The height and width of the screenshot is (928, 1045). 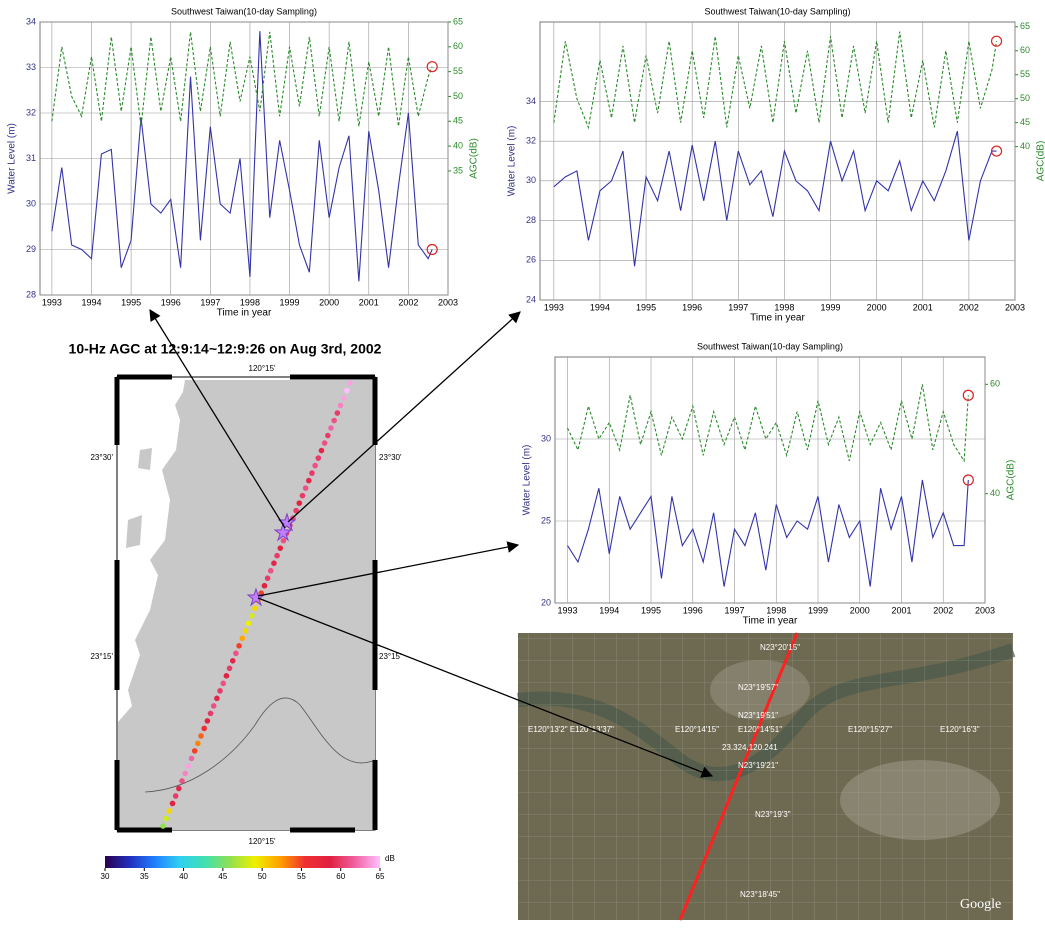 What do you see at coordinates (329, 302) in the screenshot?
I see `x-tick-label: 2000` at bounding box center [329, 302].